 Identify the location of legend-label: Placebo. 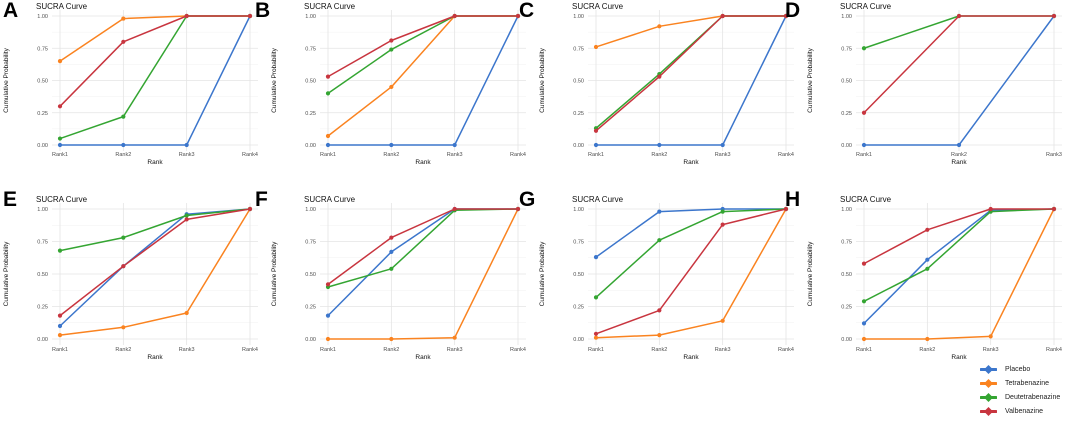
(1018, 369).